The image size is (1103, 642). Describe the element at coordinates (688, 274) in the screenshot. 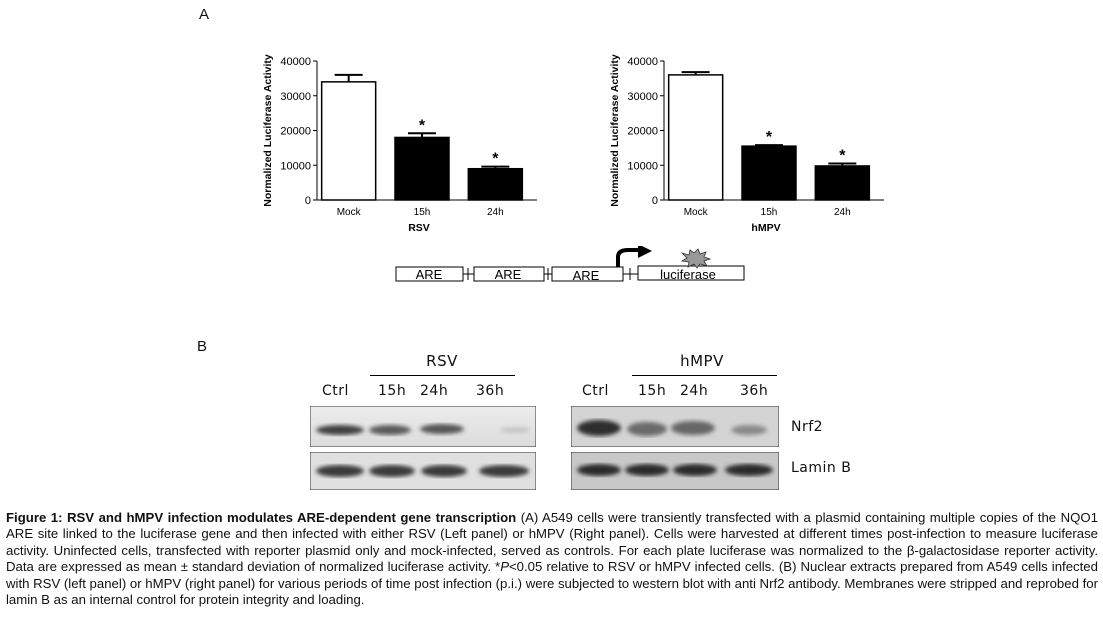

I see `luciferase-label: luciferase` at that location.